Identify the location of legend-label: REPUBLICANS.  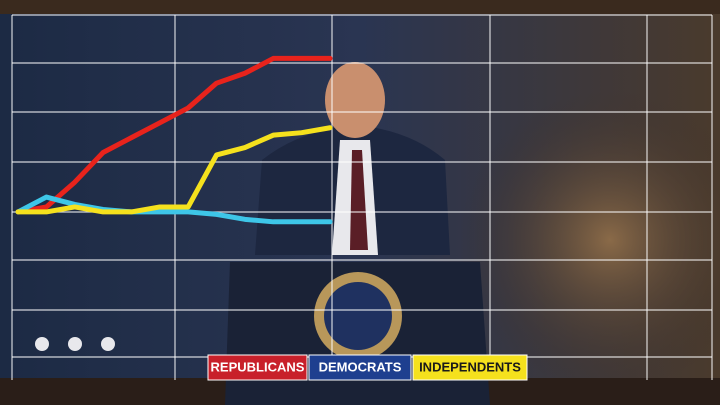
(258, 366).